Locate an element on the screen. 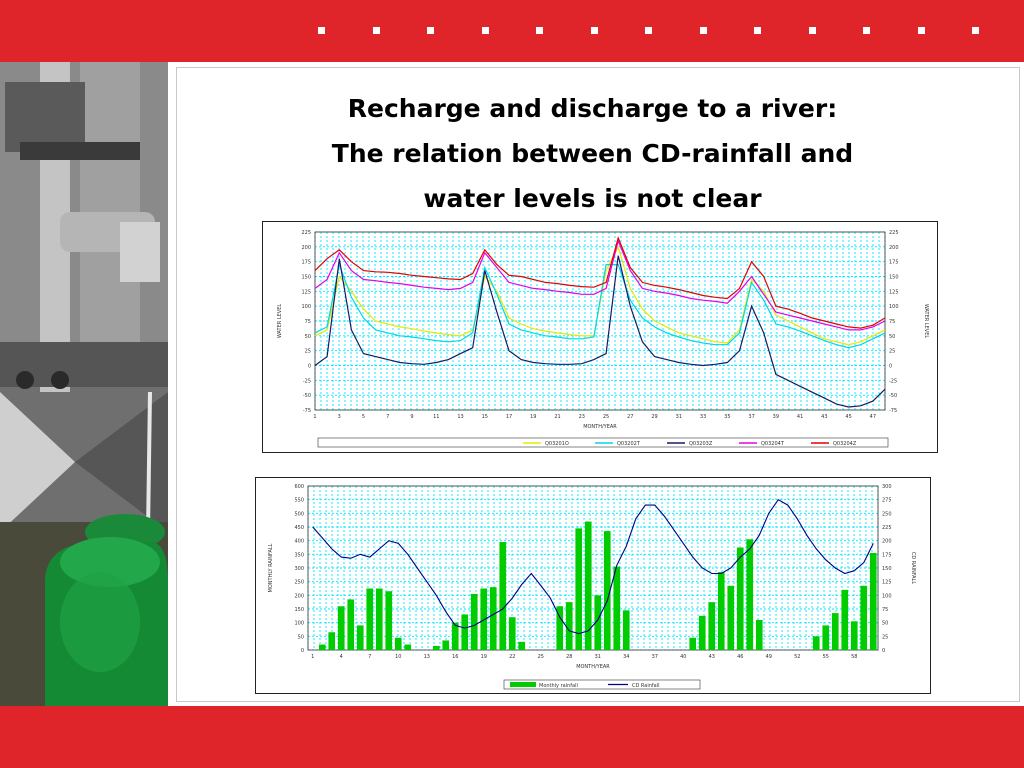  y-tick-label-left: 225 is located at coordinates (306, 233).